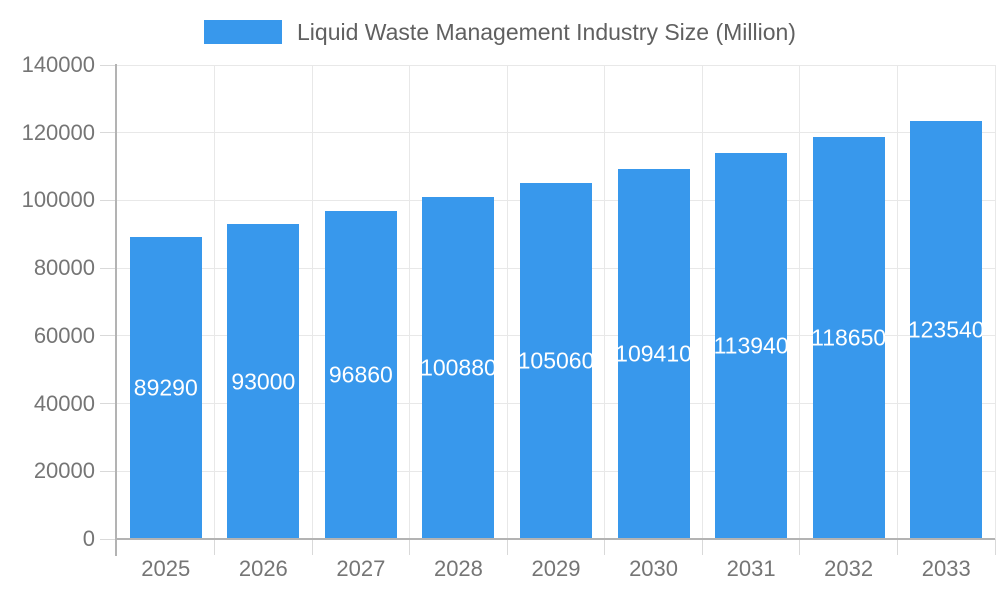 Image resolution: width=1000 pixels, height=600 pixels. I want to click on bar: 113940, so click(751, 346).